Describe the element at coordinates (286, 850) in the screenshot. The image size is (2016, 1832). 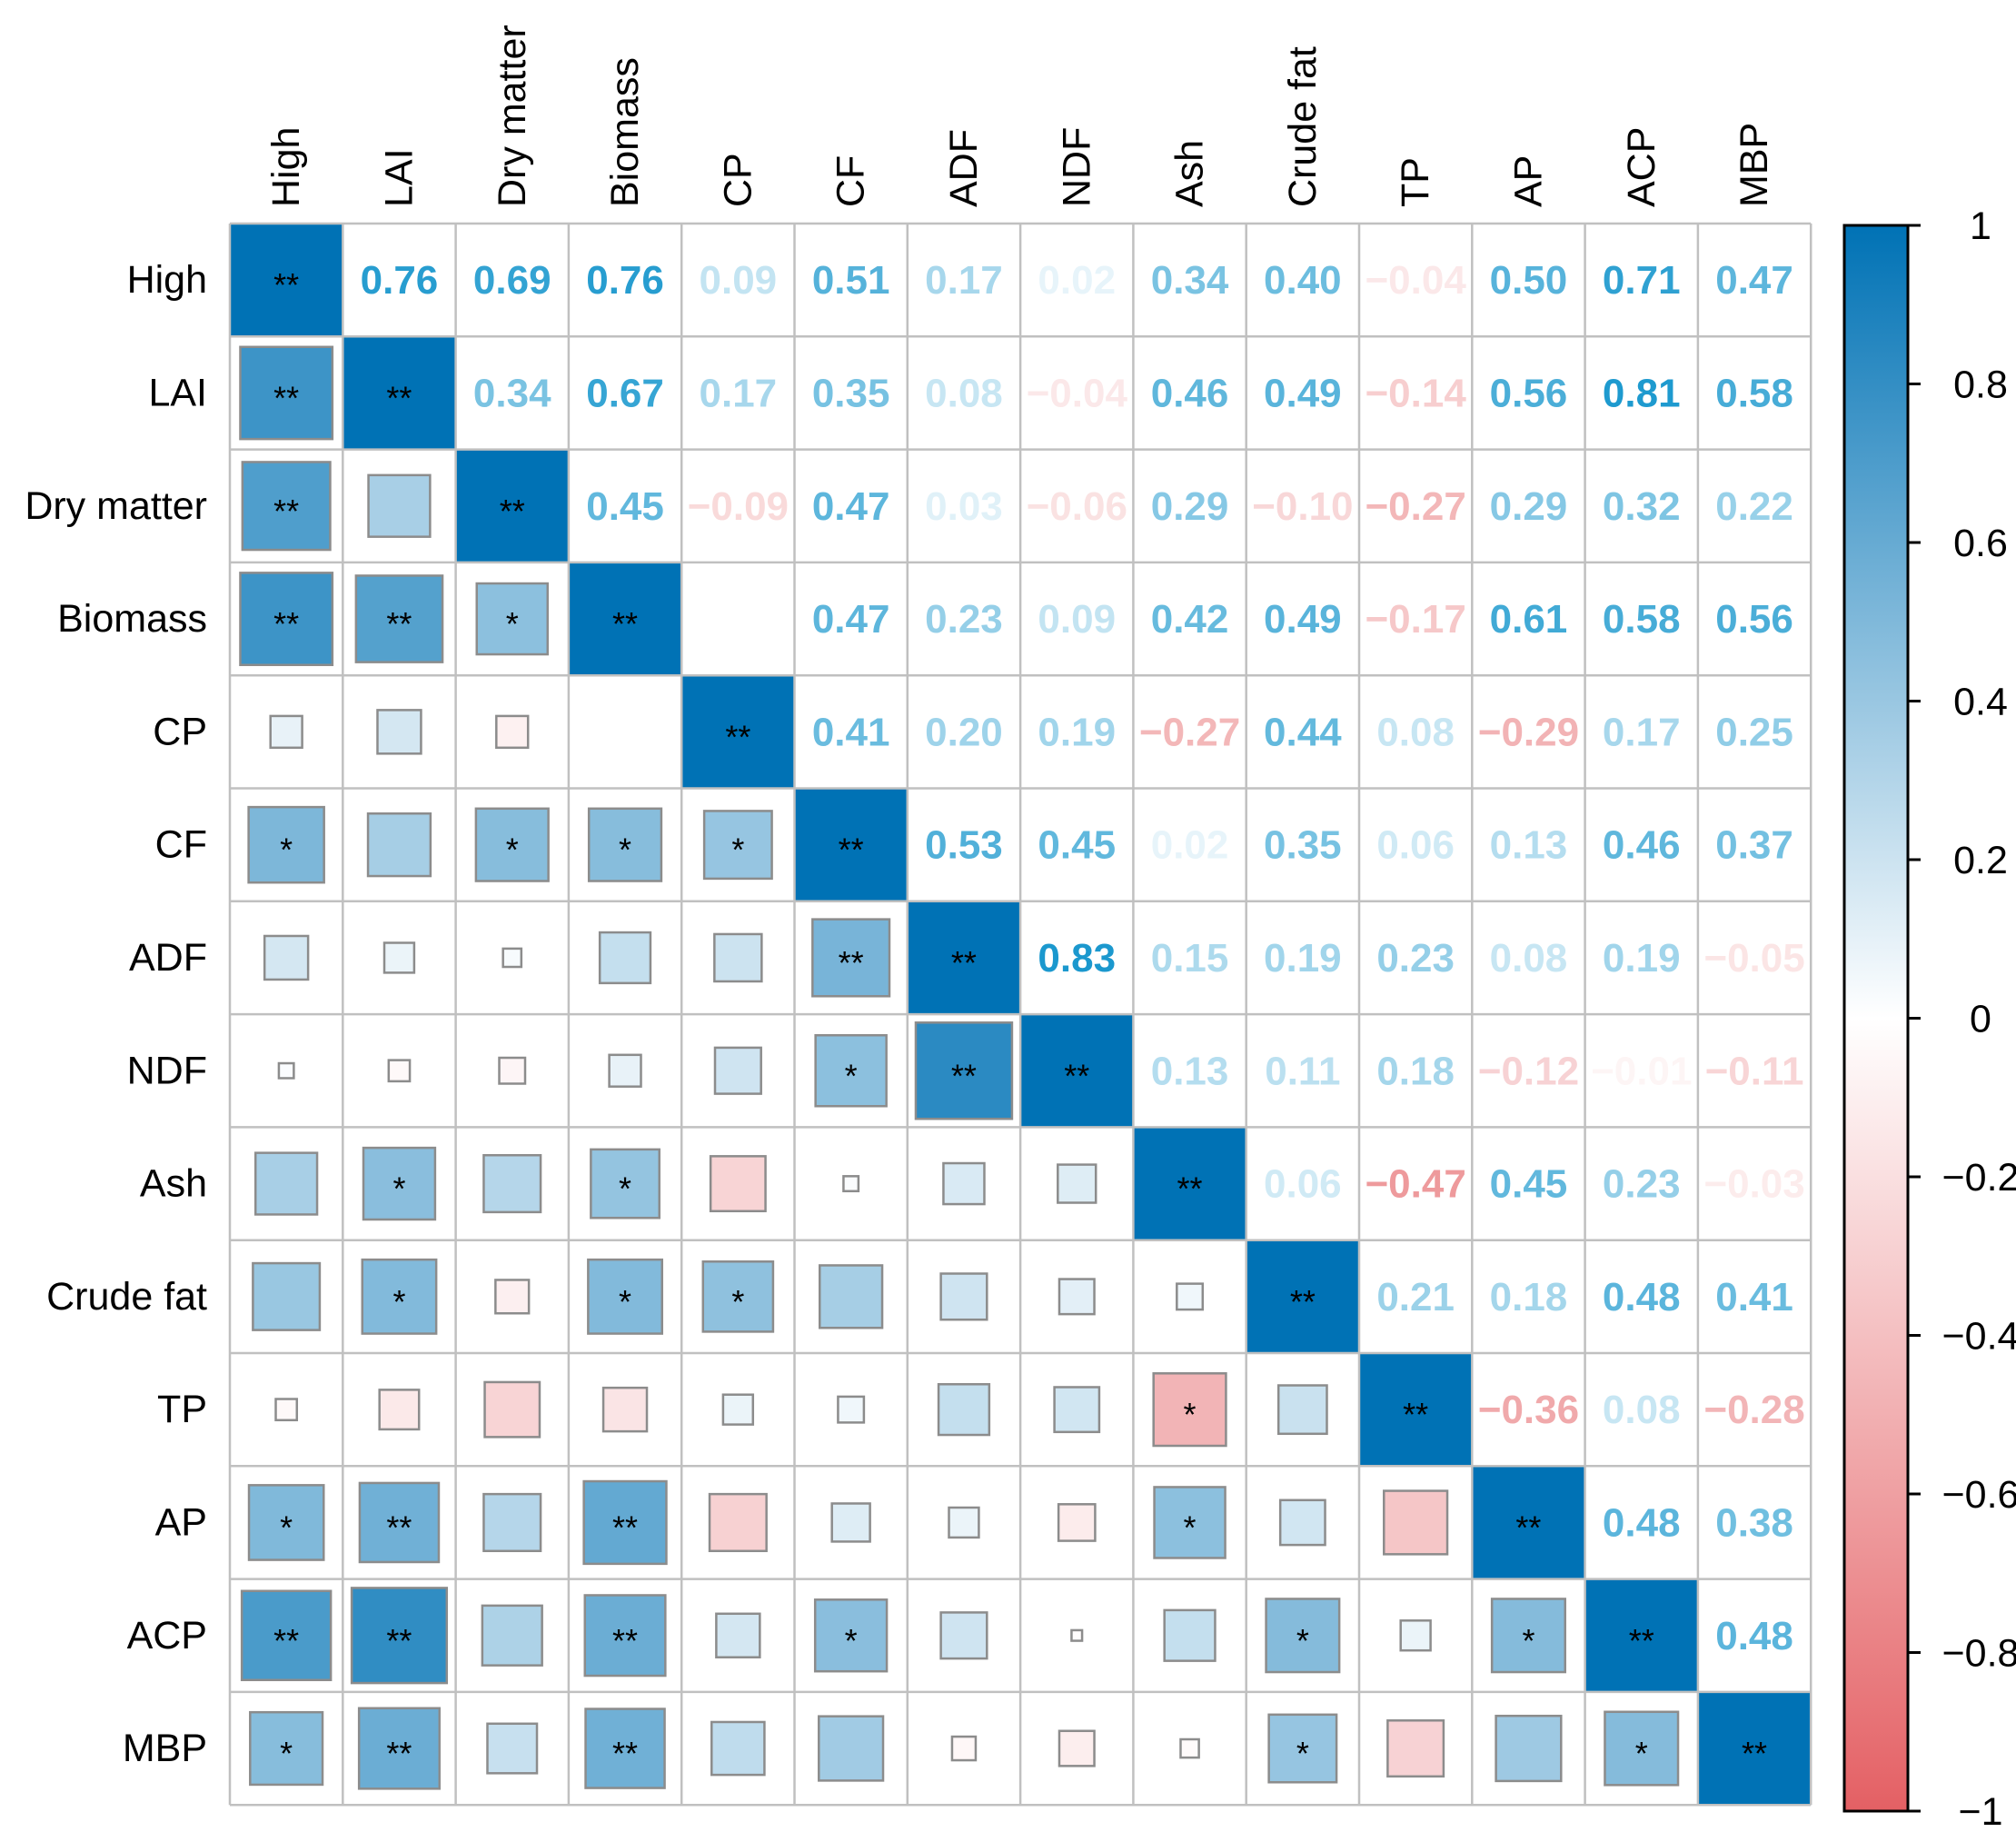
I see `sig-stars-5-0: *` at that location.